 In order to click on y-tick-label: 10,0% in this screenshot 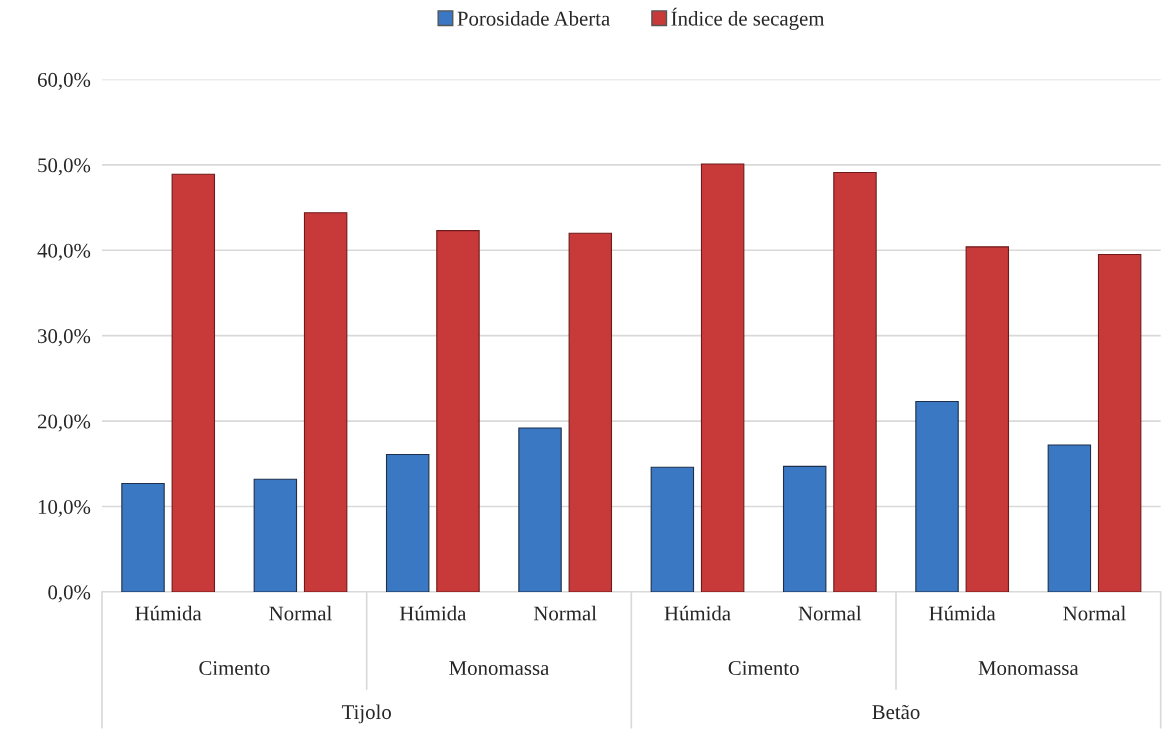, I will do `click(64, 508)`.